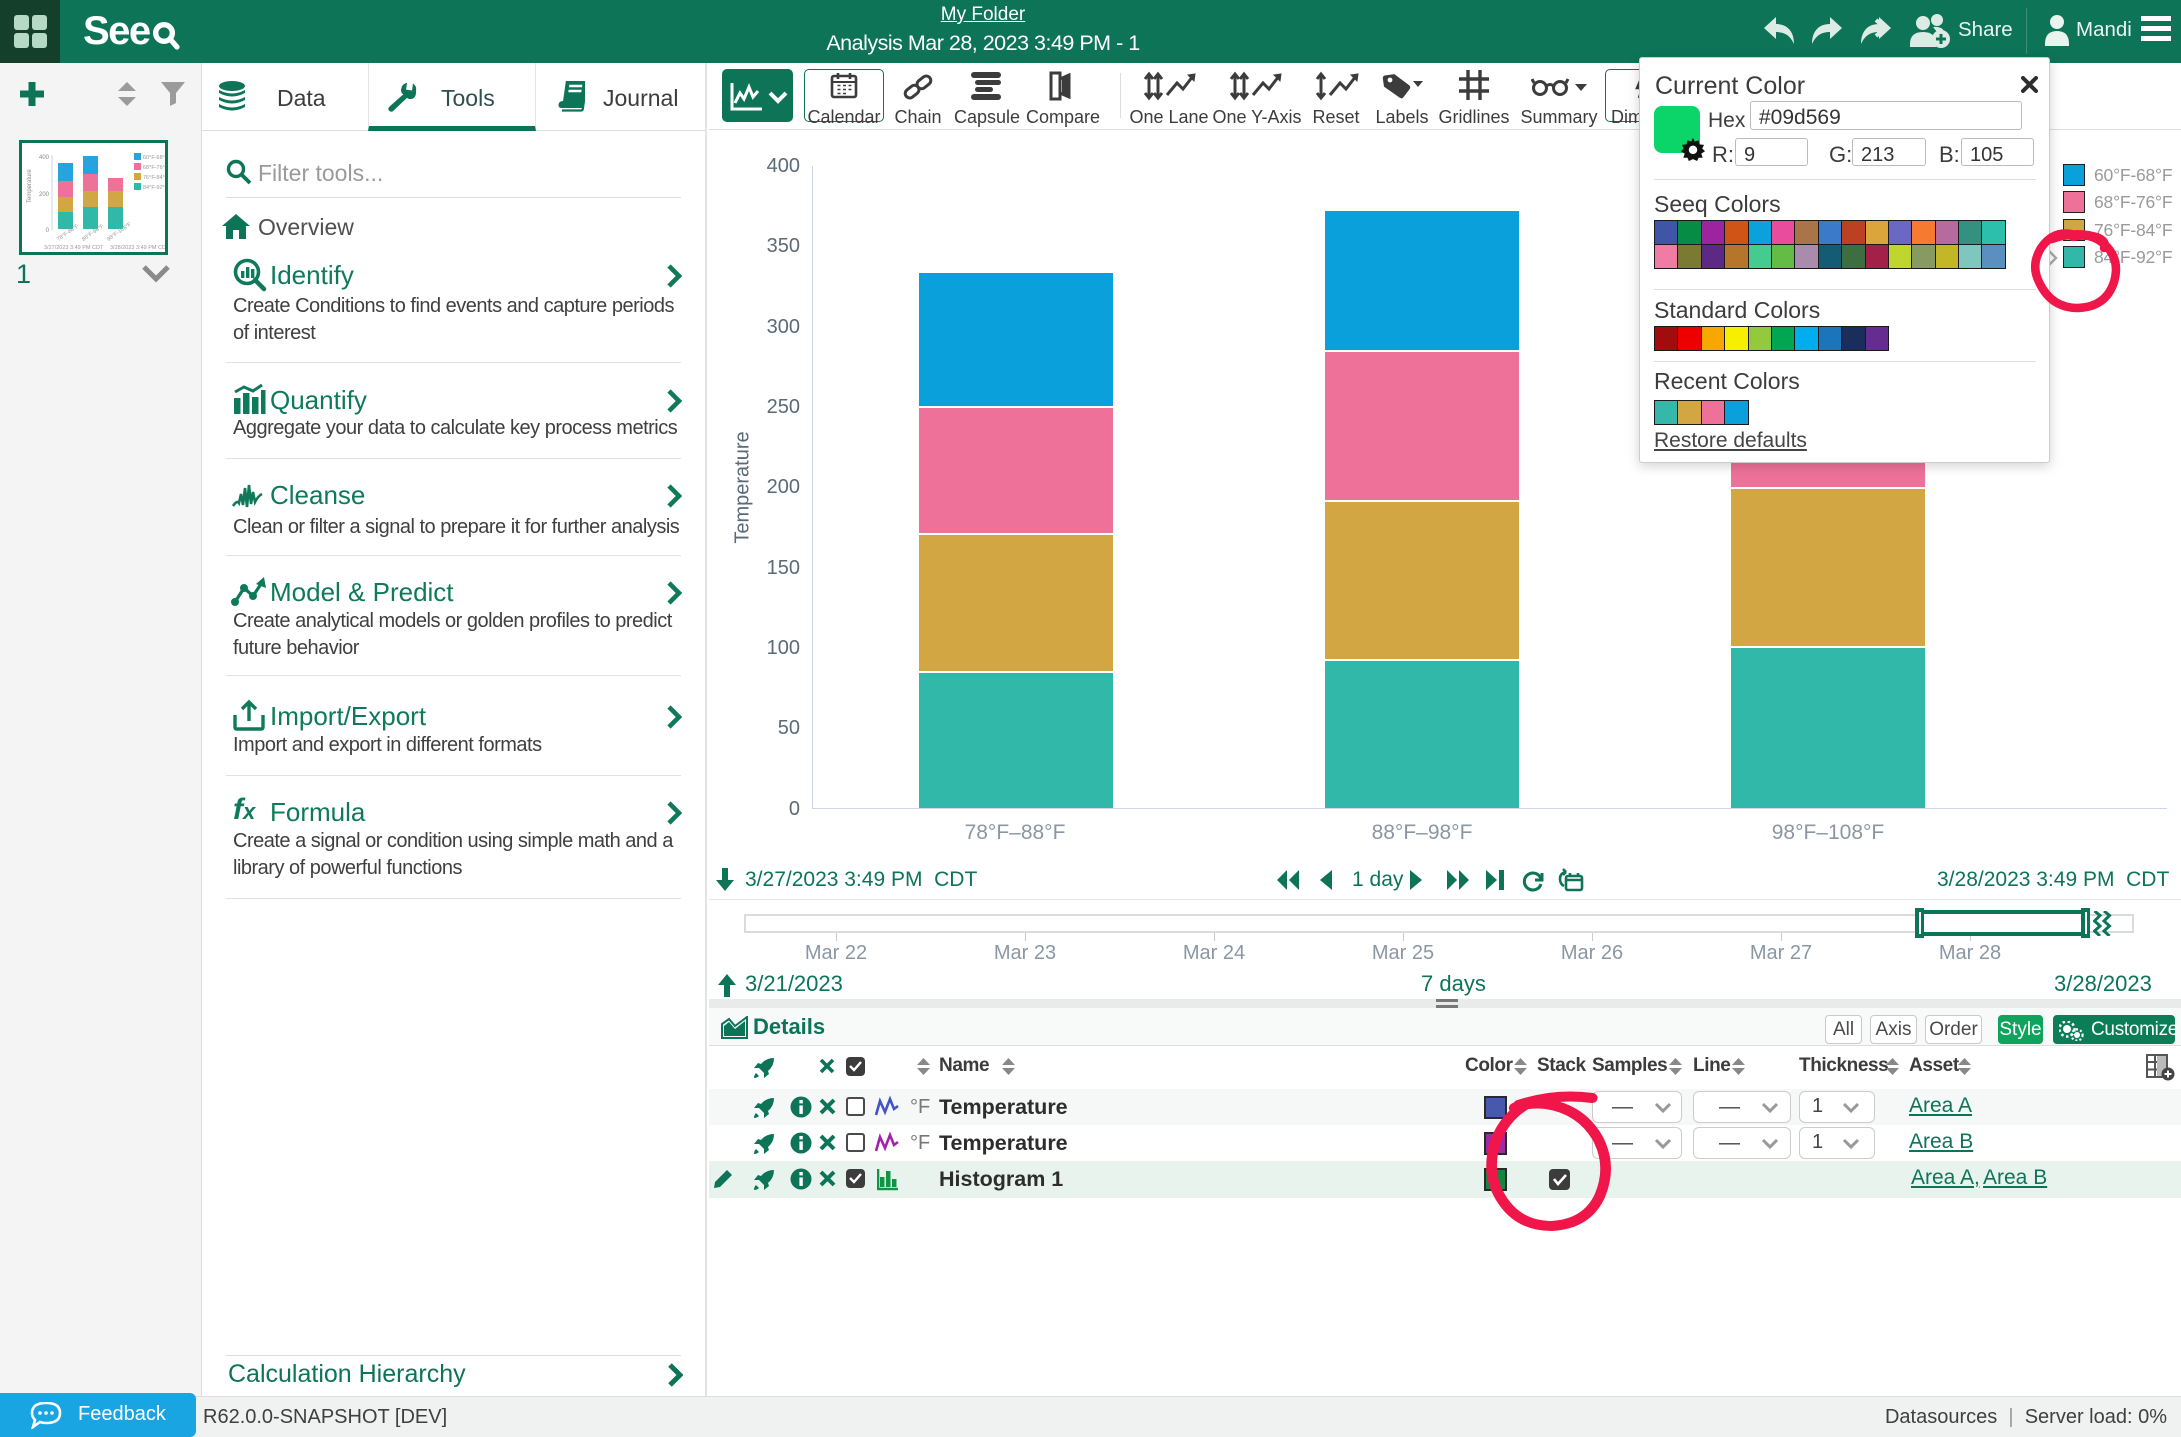 The width and height of the screenshot is (2181, 1437). What do you see at coordinates (154, 168) in the screenshot?
I see `svg-text: 68°F-76°F` at bounding box center [154, 168].